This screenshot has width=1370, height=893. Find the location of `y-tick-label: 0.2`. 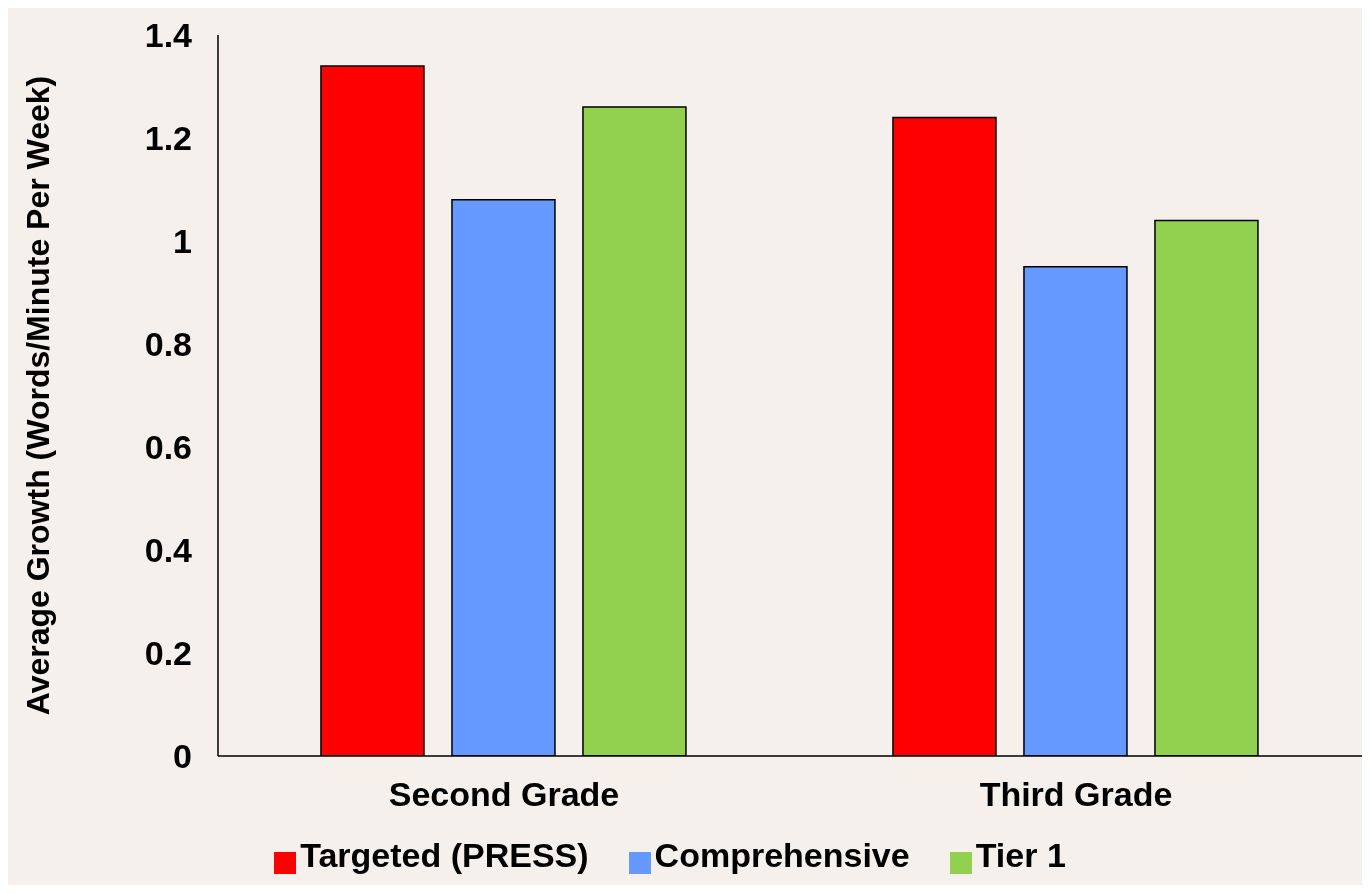

y-tick-label: 0.2 is located at coordinates (168, 653).